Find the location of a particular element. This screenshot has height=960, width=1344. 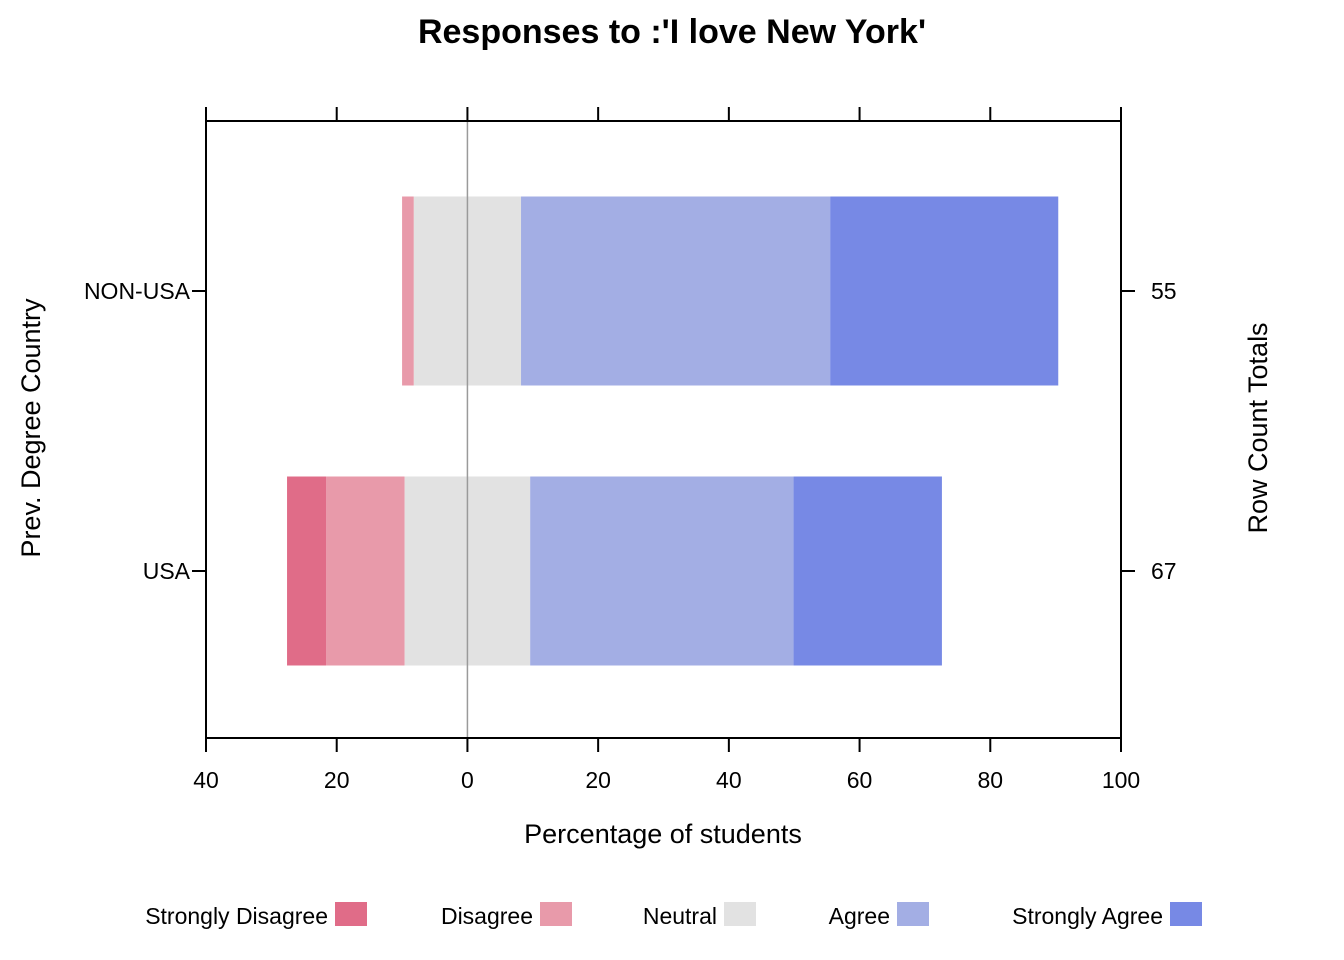

x-tick-label: 0 is located at coordinates (467, 780).